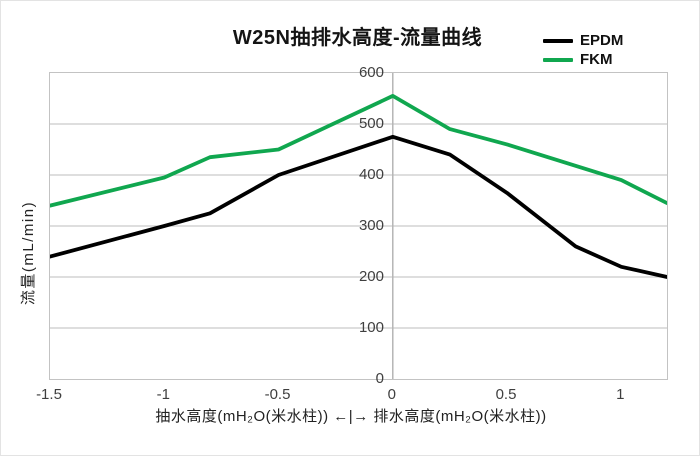  Describe the element at coordinates (602, 40) in the screenshot. I see `legend-label-epdm: EPDM` at that location.